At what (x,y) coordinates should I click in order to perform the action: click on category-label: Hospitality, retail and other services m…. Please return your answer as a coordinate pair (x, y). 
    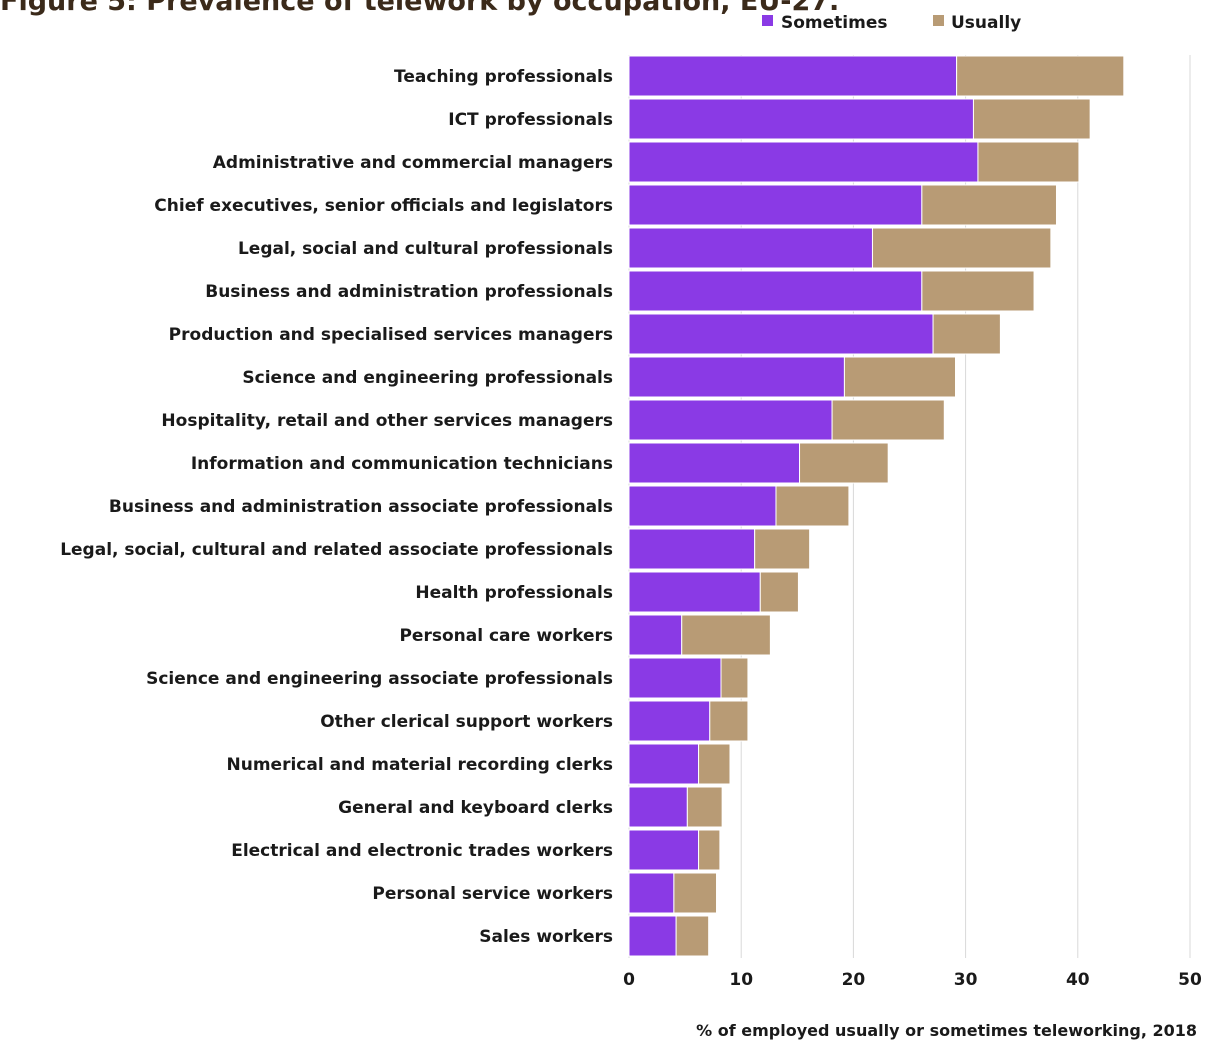
    Looking at the image, I should click on (387, 421).